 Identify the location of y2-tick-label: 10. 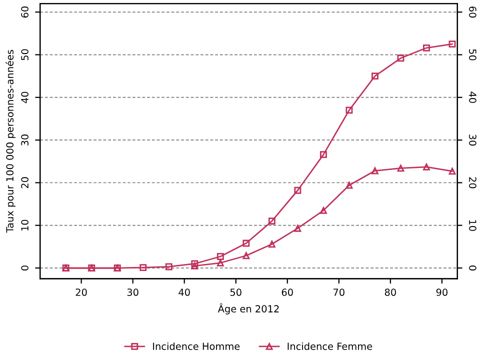
(472, 225).